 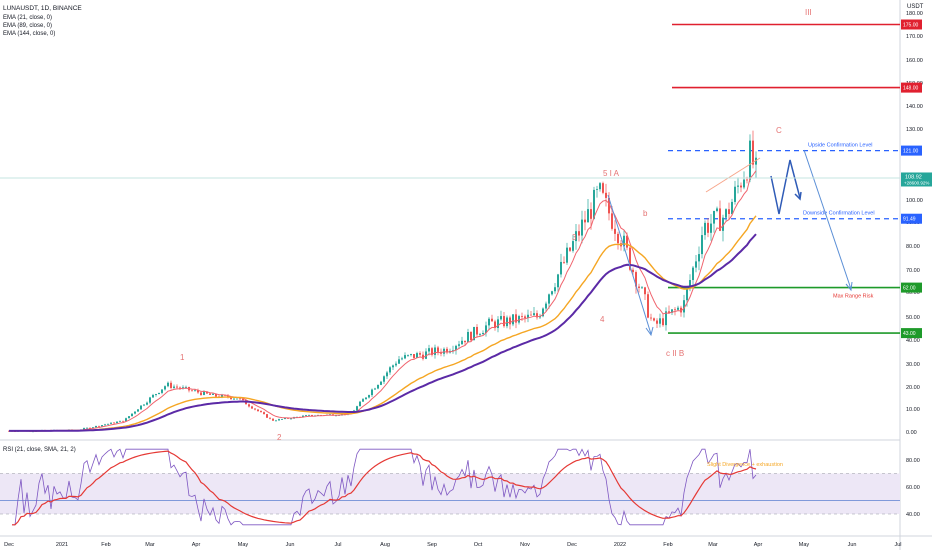 What do you see at coordinates (909, 220) in the screenshot?
I see `level-price-label: 91.49` at bounding box center [909, 220].